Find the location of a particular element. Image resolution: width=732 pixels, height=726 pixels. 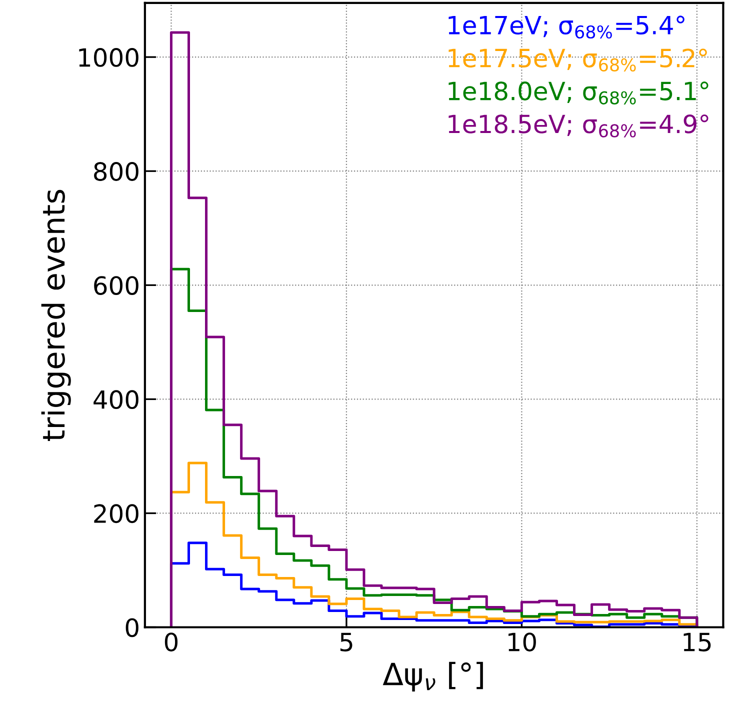

text: 1e17eV; σ$_{68%}$=5.4° is located at coordinates (566, 27).